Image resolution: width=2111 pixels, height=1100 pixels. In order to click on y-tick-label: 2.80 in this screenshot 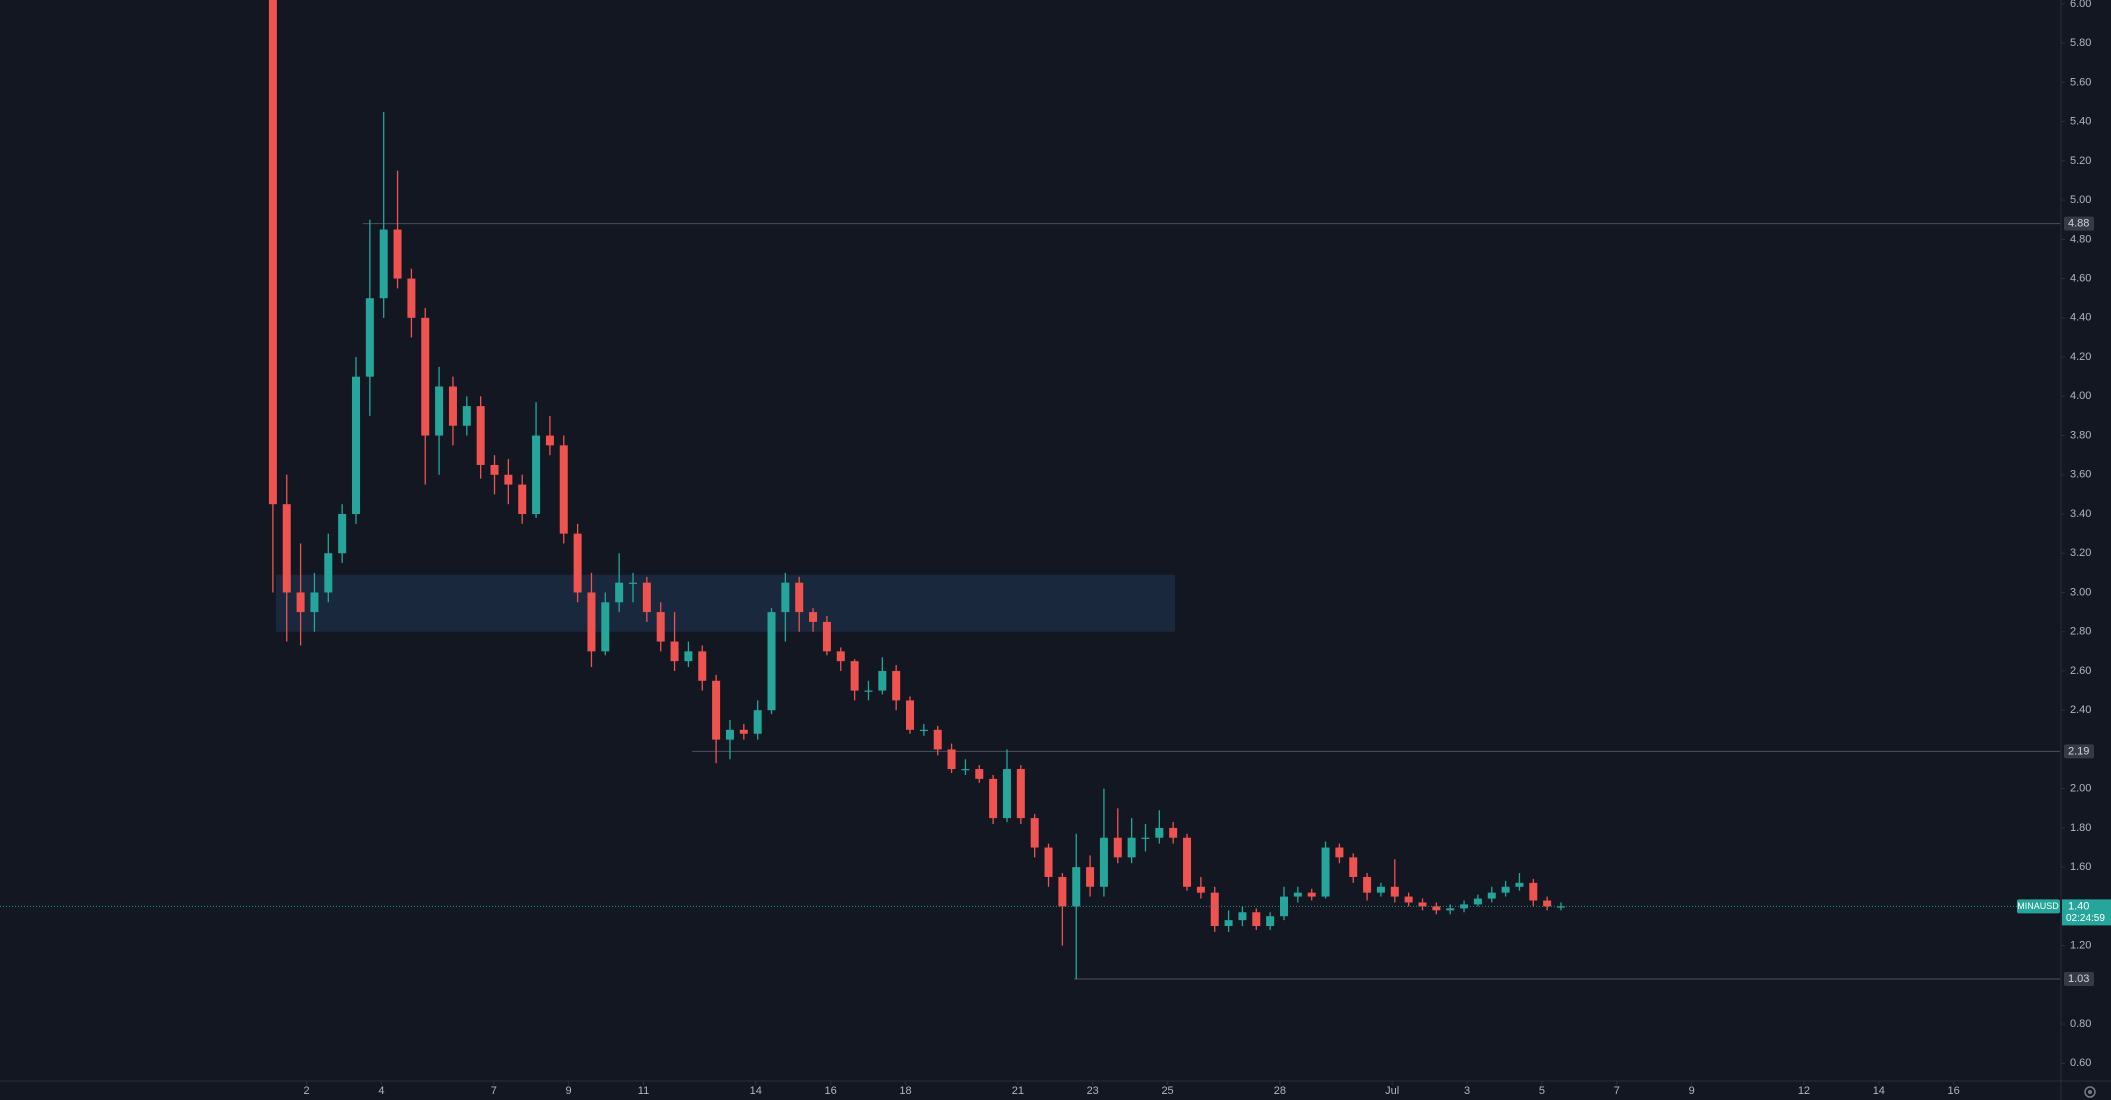, I will do `click(2080, 632)`.